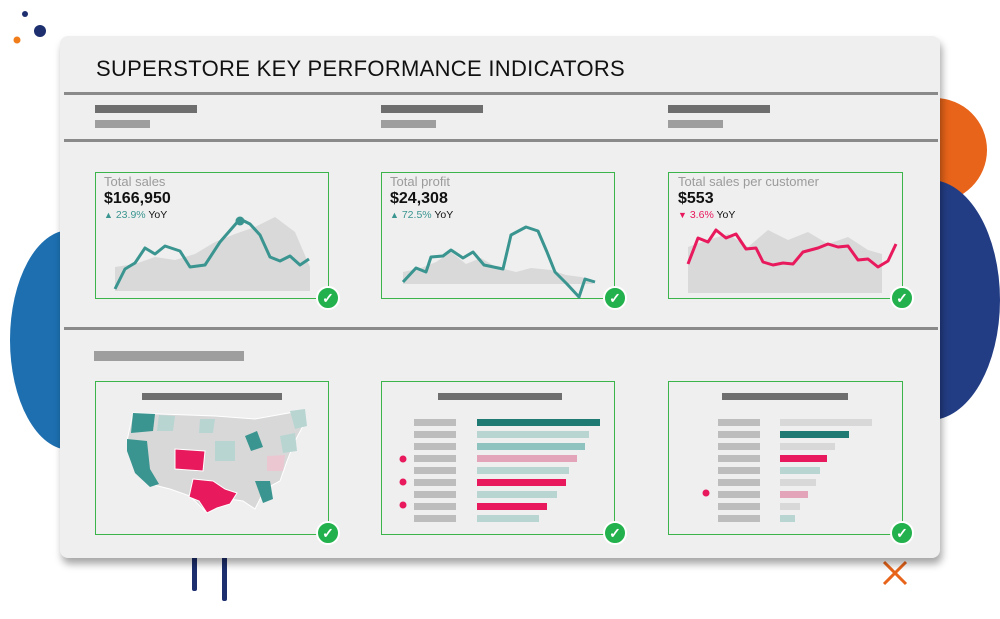 The image size is (1000, 619). I want to click on kpi-change: ▼ 3.6% YoY, so click(707, 215).